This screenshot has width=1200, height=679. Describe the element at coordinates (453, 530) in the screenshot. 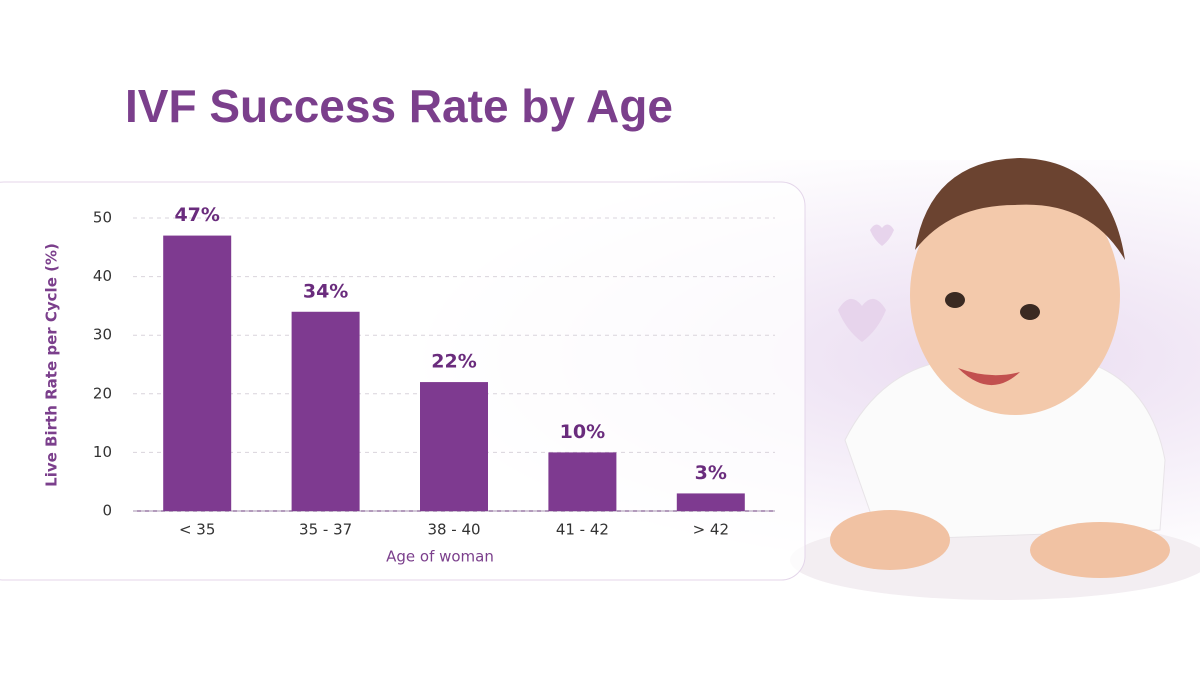

I see `x-tick-label: 38 - 40` at that location.